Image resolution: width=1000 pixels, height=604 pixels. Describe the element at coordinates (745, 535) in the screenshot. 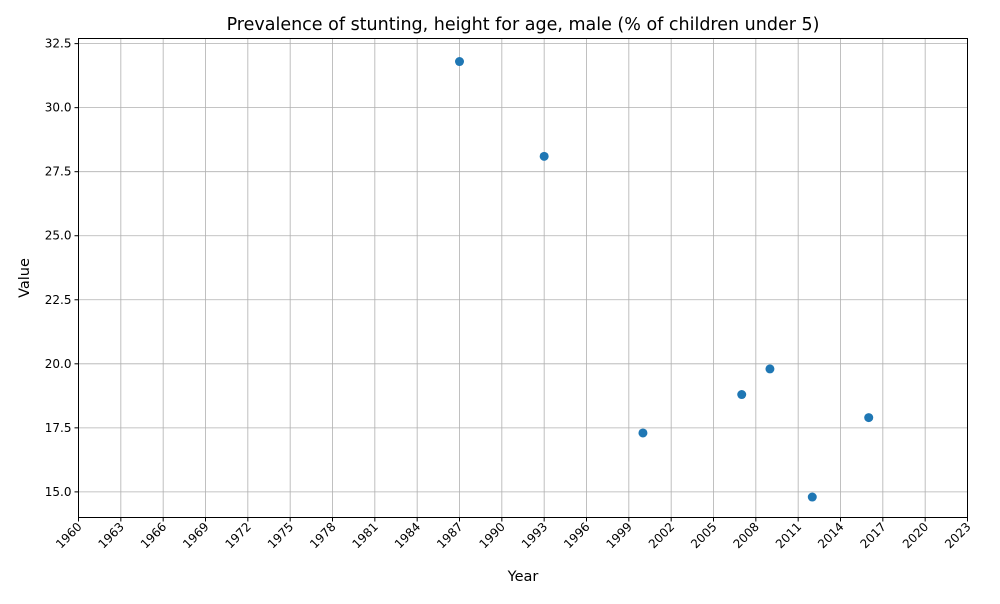

I see `x-tick-label: 2008` at that location.